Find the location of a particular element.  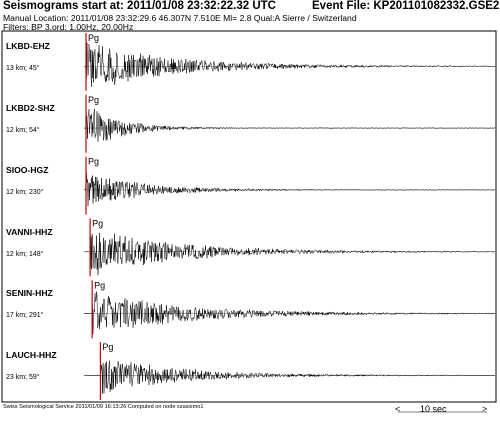

station-distance: 23 km; 59° is located at coordinates (23, 378).